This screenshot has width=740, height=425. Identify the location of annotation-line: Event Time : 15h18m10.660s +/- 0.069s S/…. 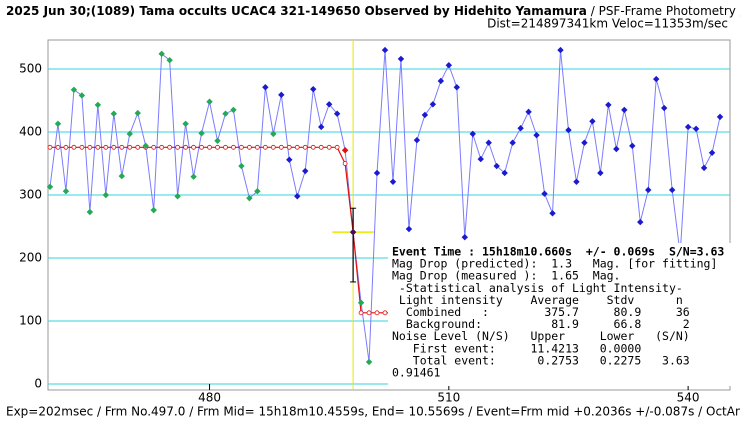
(558, 252).